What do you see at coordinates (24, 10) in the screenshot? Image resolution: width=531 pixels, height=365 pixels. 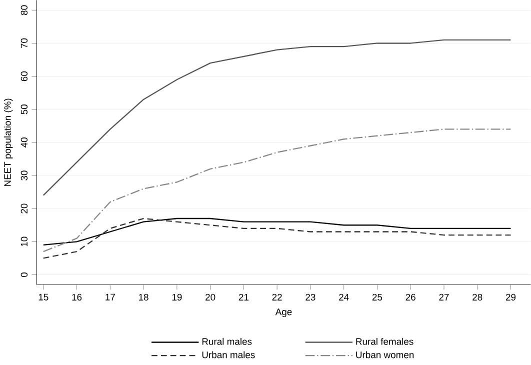 I see `y-tick-label: 80` at bounding box center [24, 10].